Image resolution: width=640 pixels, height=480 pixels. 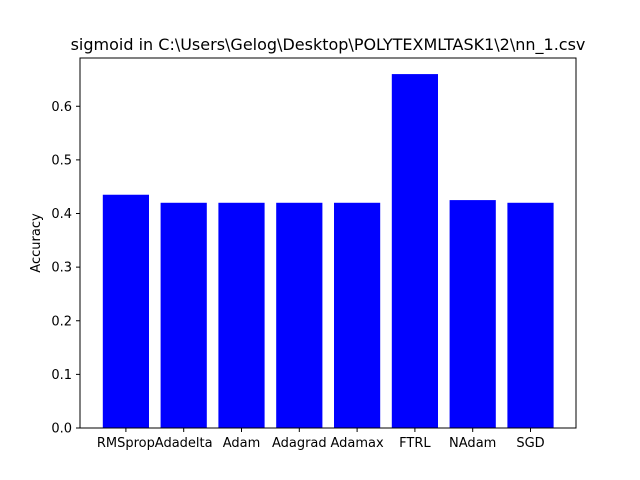 I want to click on x-tick-label-nadam: NAdam, so click(x=472, y=443).